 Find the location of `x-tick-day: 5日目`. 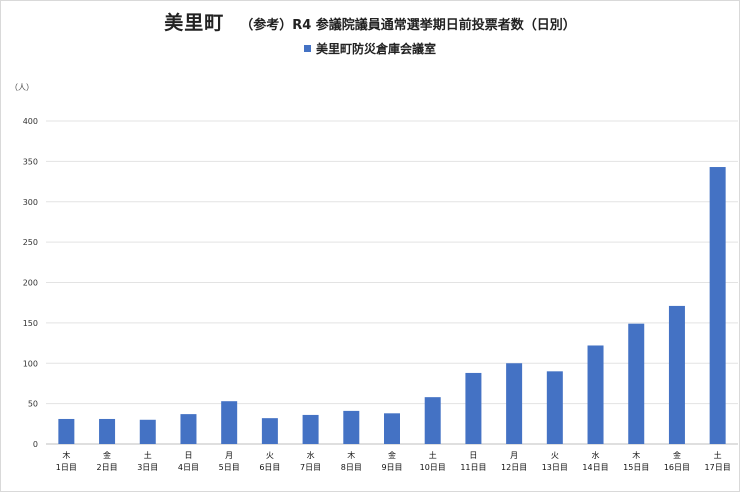

x-tick-day: 5日目 is located at coordinates (229, 467).